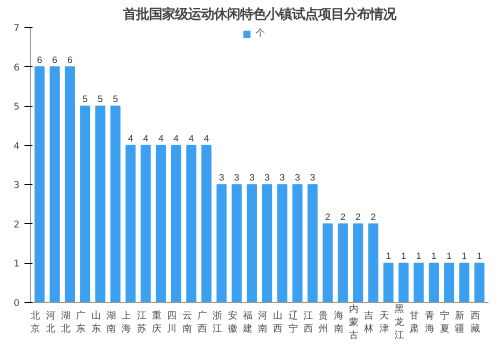 This screenshot has height=362, width=500. Describe the element at coordinates (263, 322) in the screenshot. I see `x-tick-label: 河南` at that location.